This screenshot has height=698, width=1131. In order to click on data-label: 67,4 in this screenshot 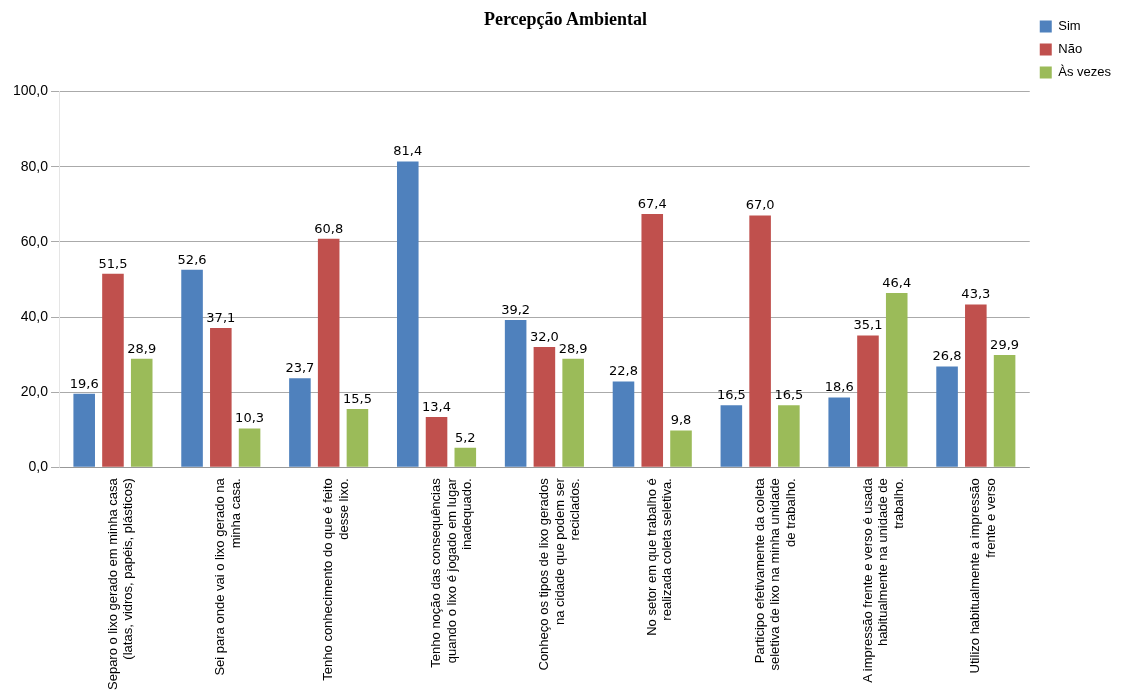, I will do `click(652, 203)`.